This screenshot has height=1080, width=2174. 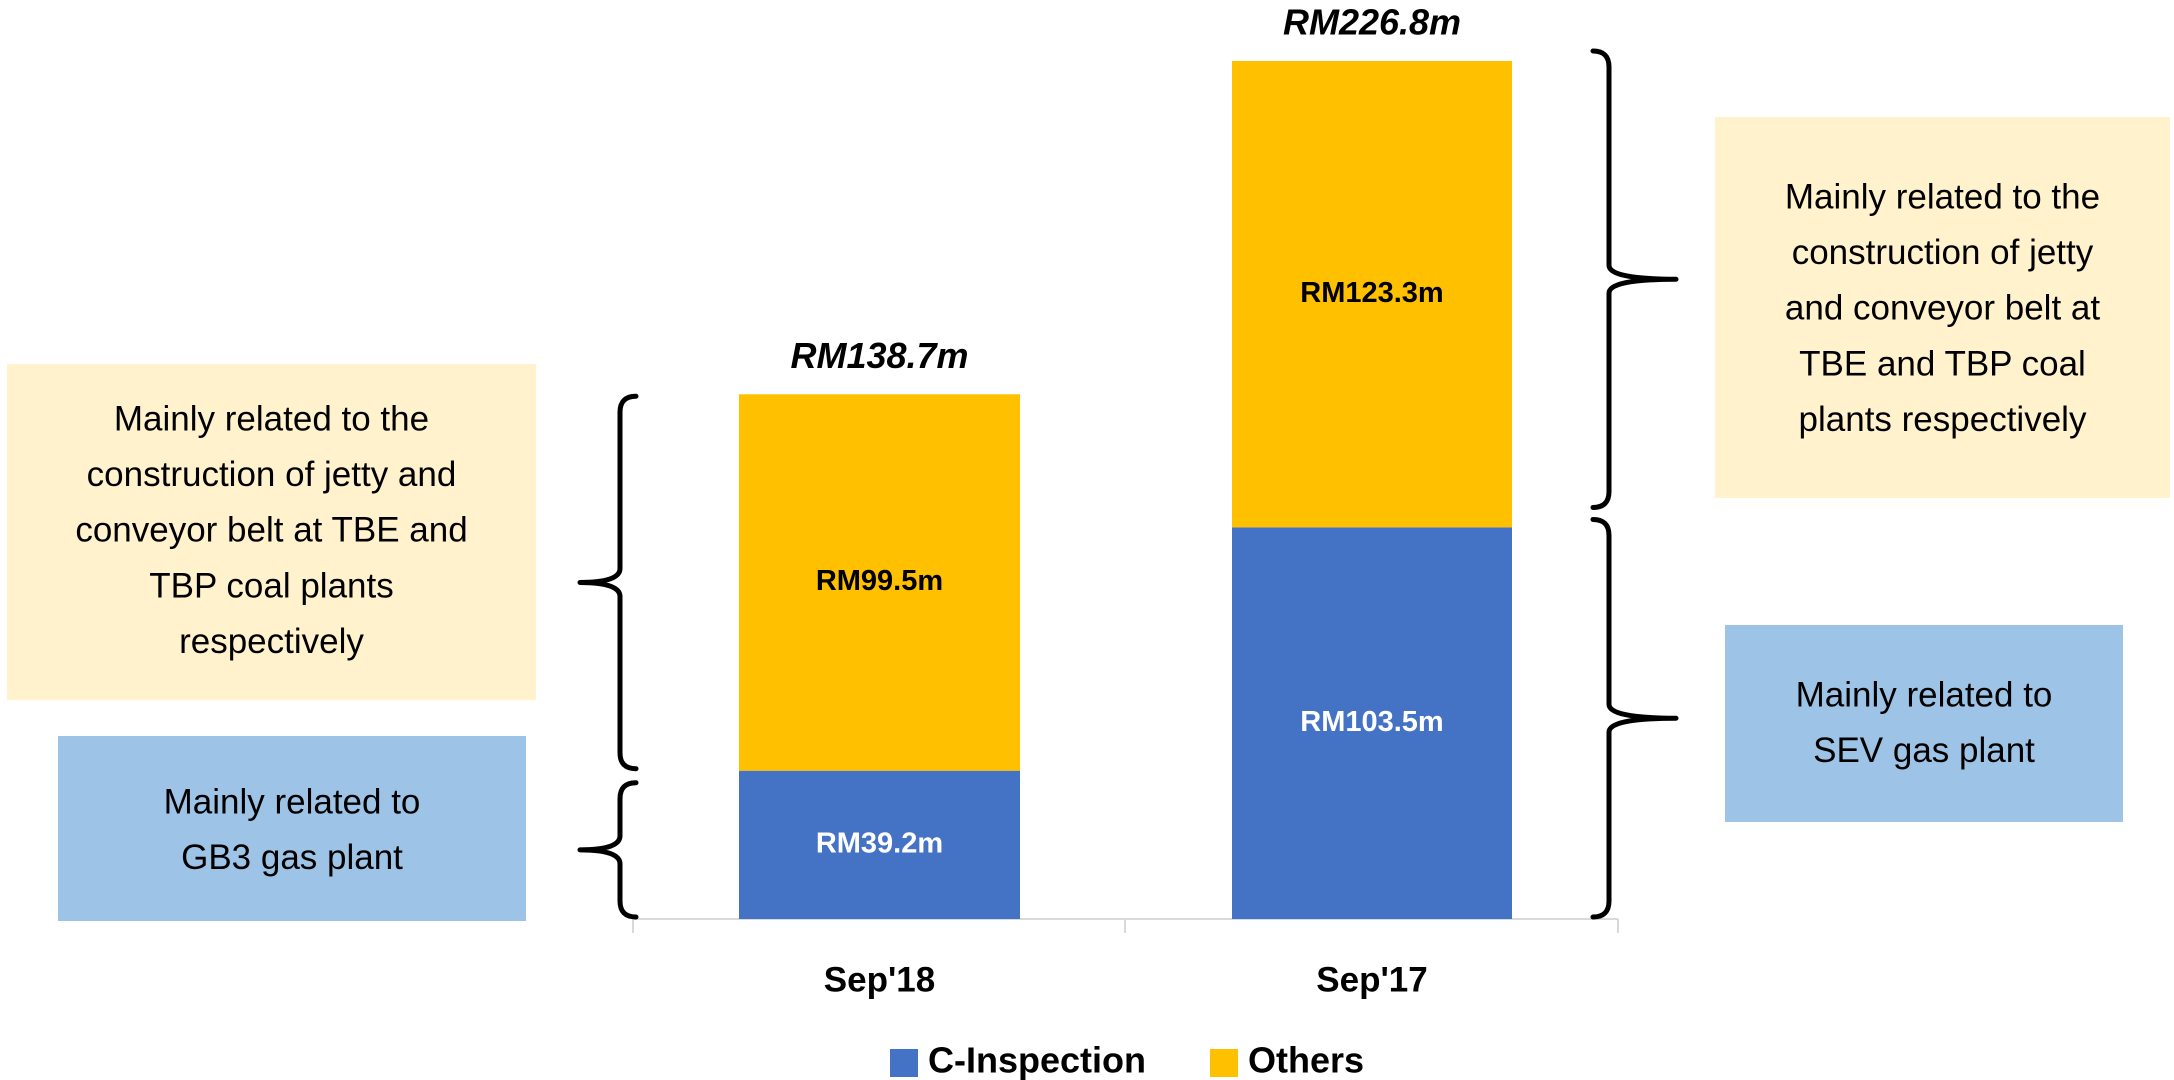 I want to click on value-label: RM39.2m, so click(x=879, y=844).